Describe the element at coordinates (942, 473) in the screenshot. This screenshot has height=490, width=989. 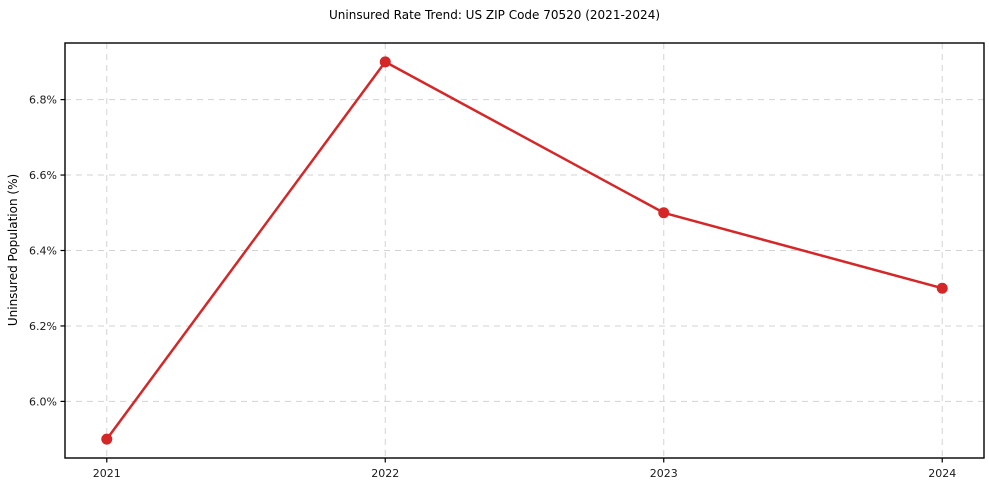
I see `x-tick-label: 2024` at that location.